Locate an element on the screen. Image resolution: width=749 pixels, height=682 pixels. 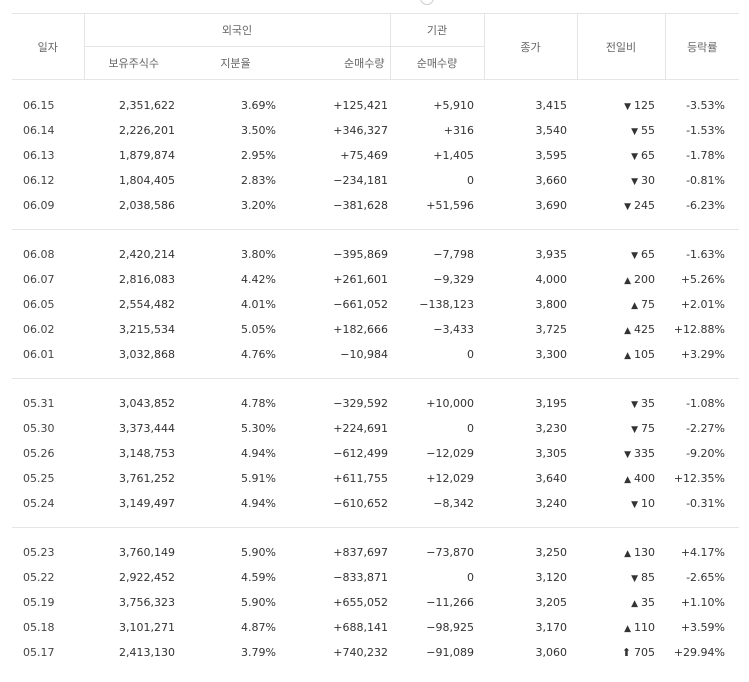
row-change-value: 335 is located at coordinates (644, 453).